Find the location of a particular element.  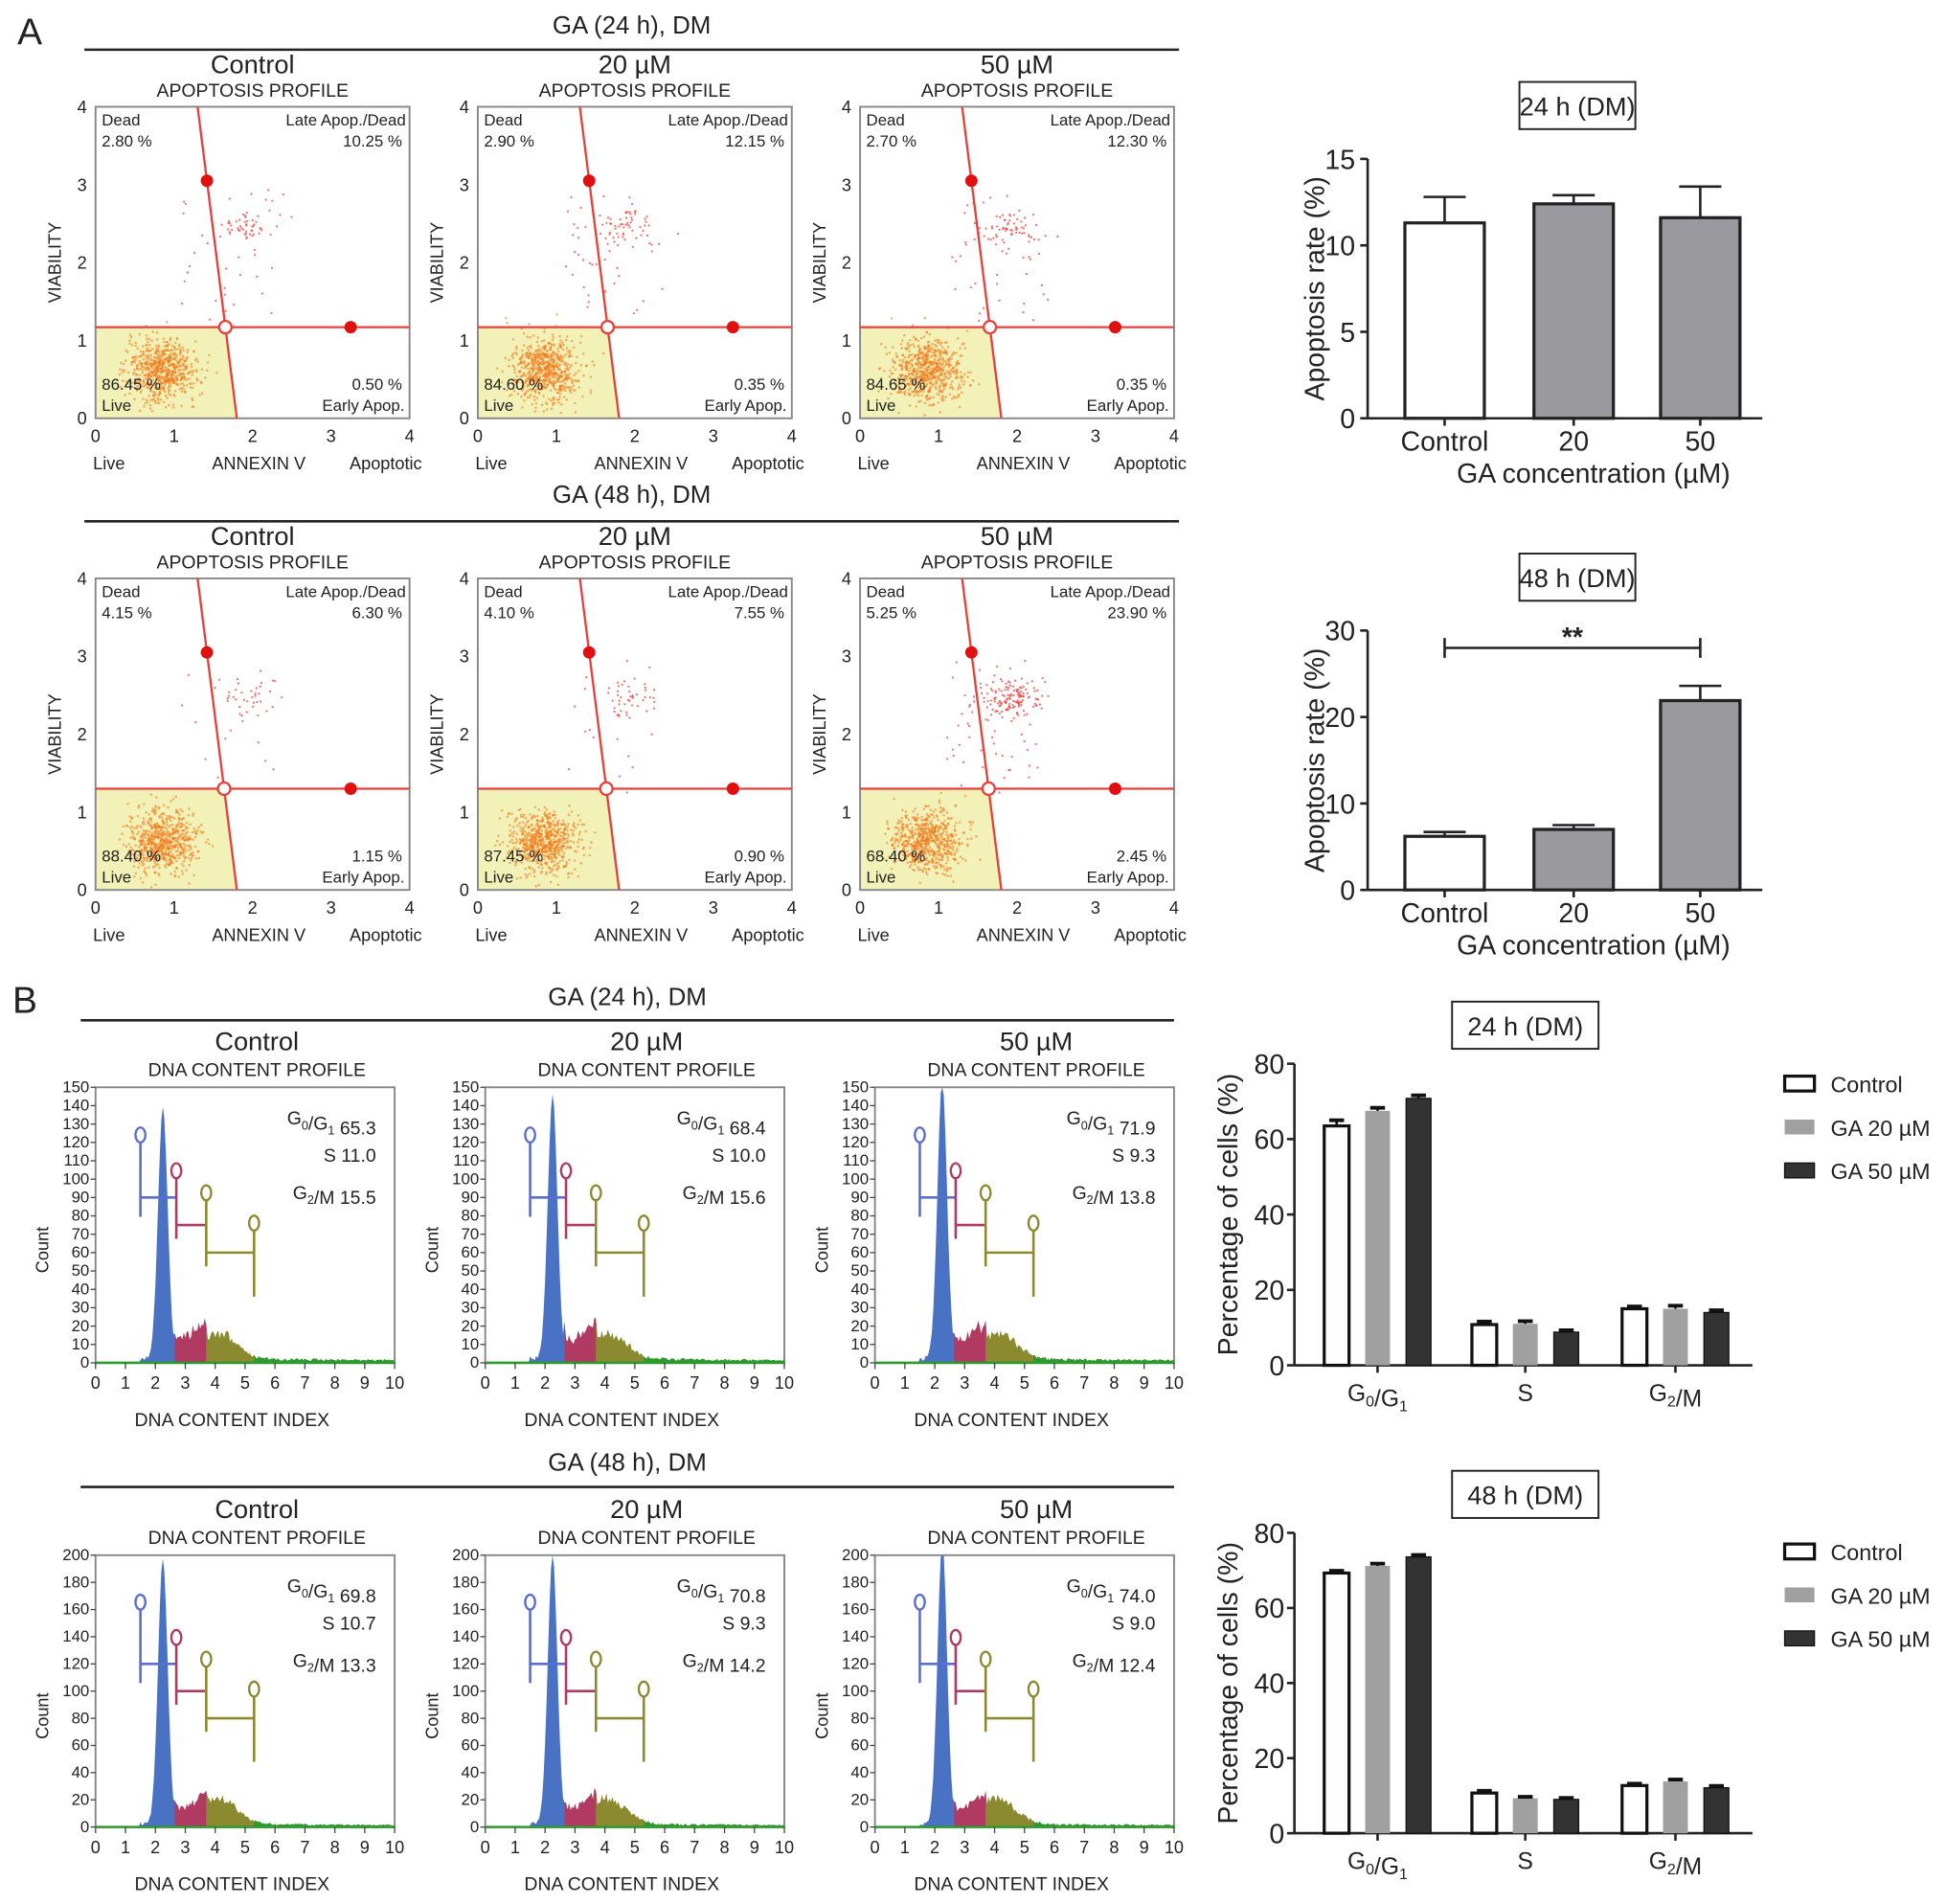

x-tick-label: 1 is located at coordinates (556, 908).